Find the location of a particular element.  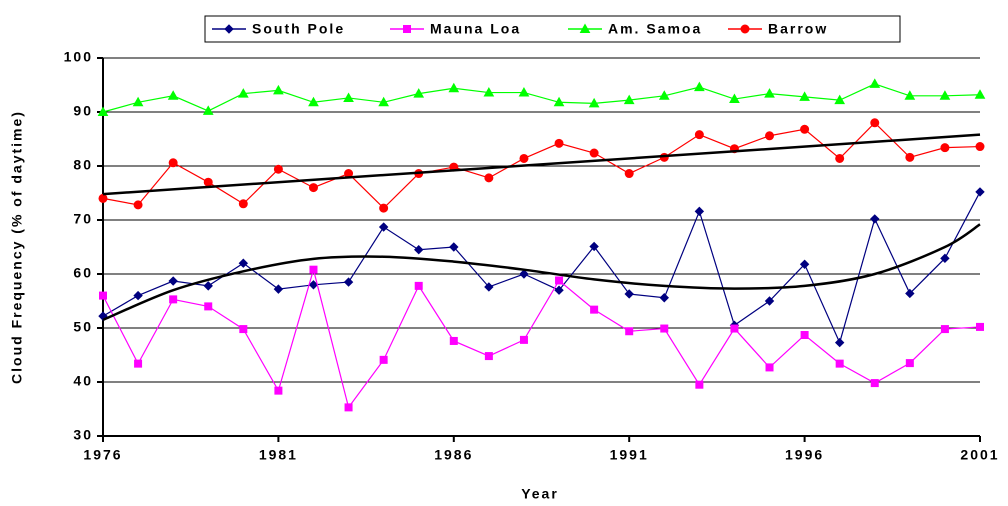

y-tick-label: 40 is located at coordinates (83, 381).